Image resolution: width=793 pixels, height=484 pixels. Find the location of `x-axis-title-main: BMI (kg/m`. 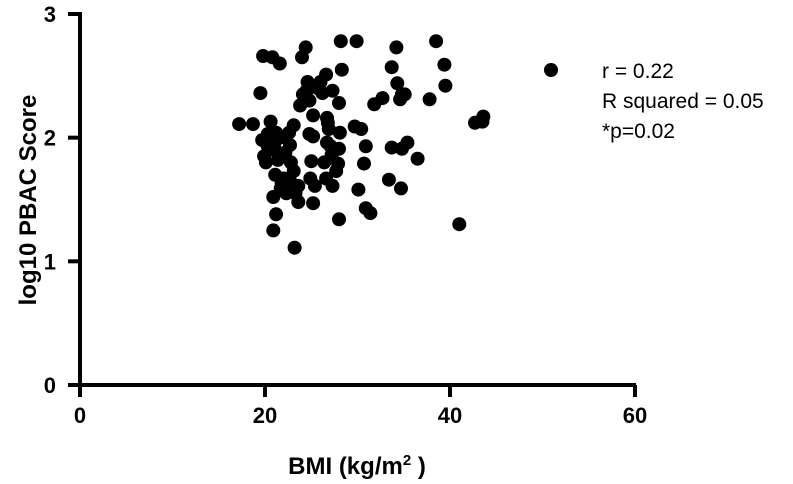

x-axis-title-main: BMI (kg/m is located at coordinates (345, 466).